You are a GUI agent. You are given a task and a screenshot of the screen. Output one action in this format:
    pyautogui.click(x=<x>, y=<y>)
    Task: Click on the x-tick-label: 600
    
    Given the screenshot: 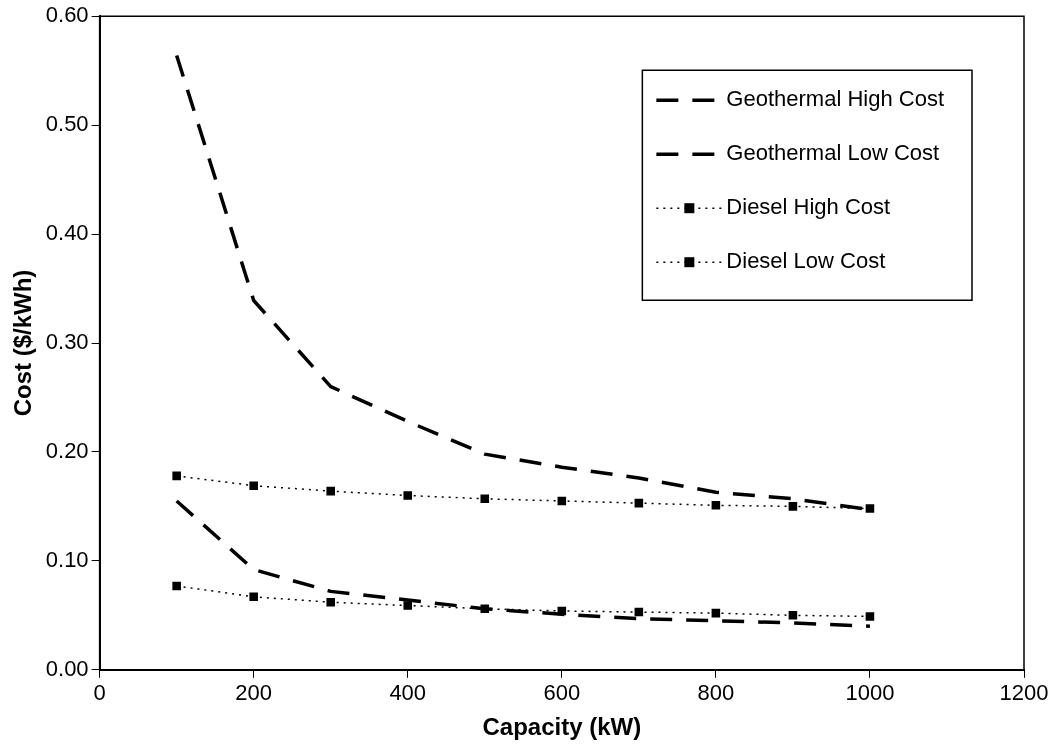 What is the action you would take?
    pyautogui.click(x=562, y=693)
    